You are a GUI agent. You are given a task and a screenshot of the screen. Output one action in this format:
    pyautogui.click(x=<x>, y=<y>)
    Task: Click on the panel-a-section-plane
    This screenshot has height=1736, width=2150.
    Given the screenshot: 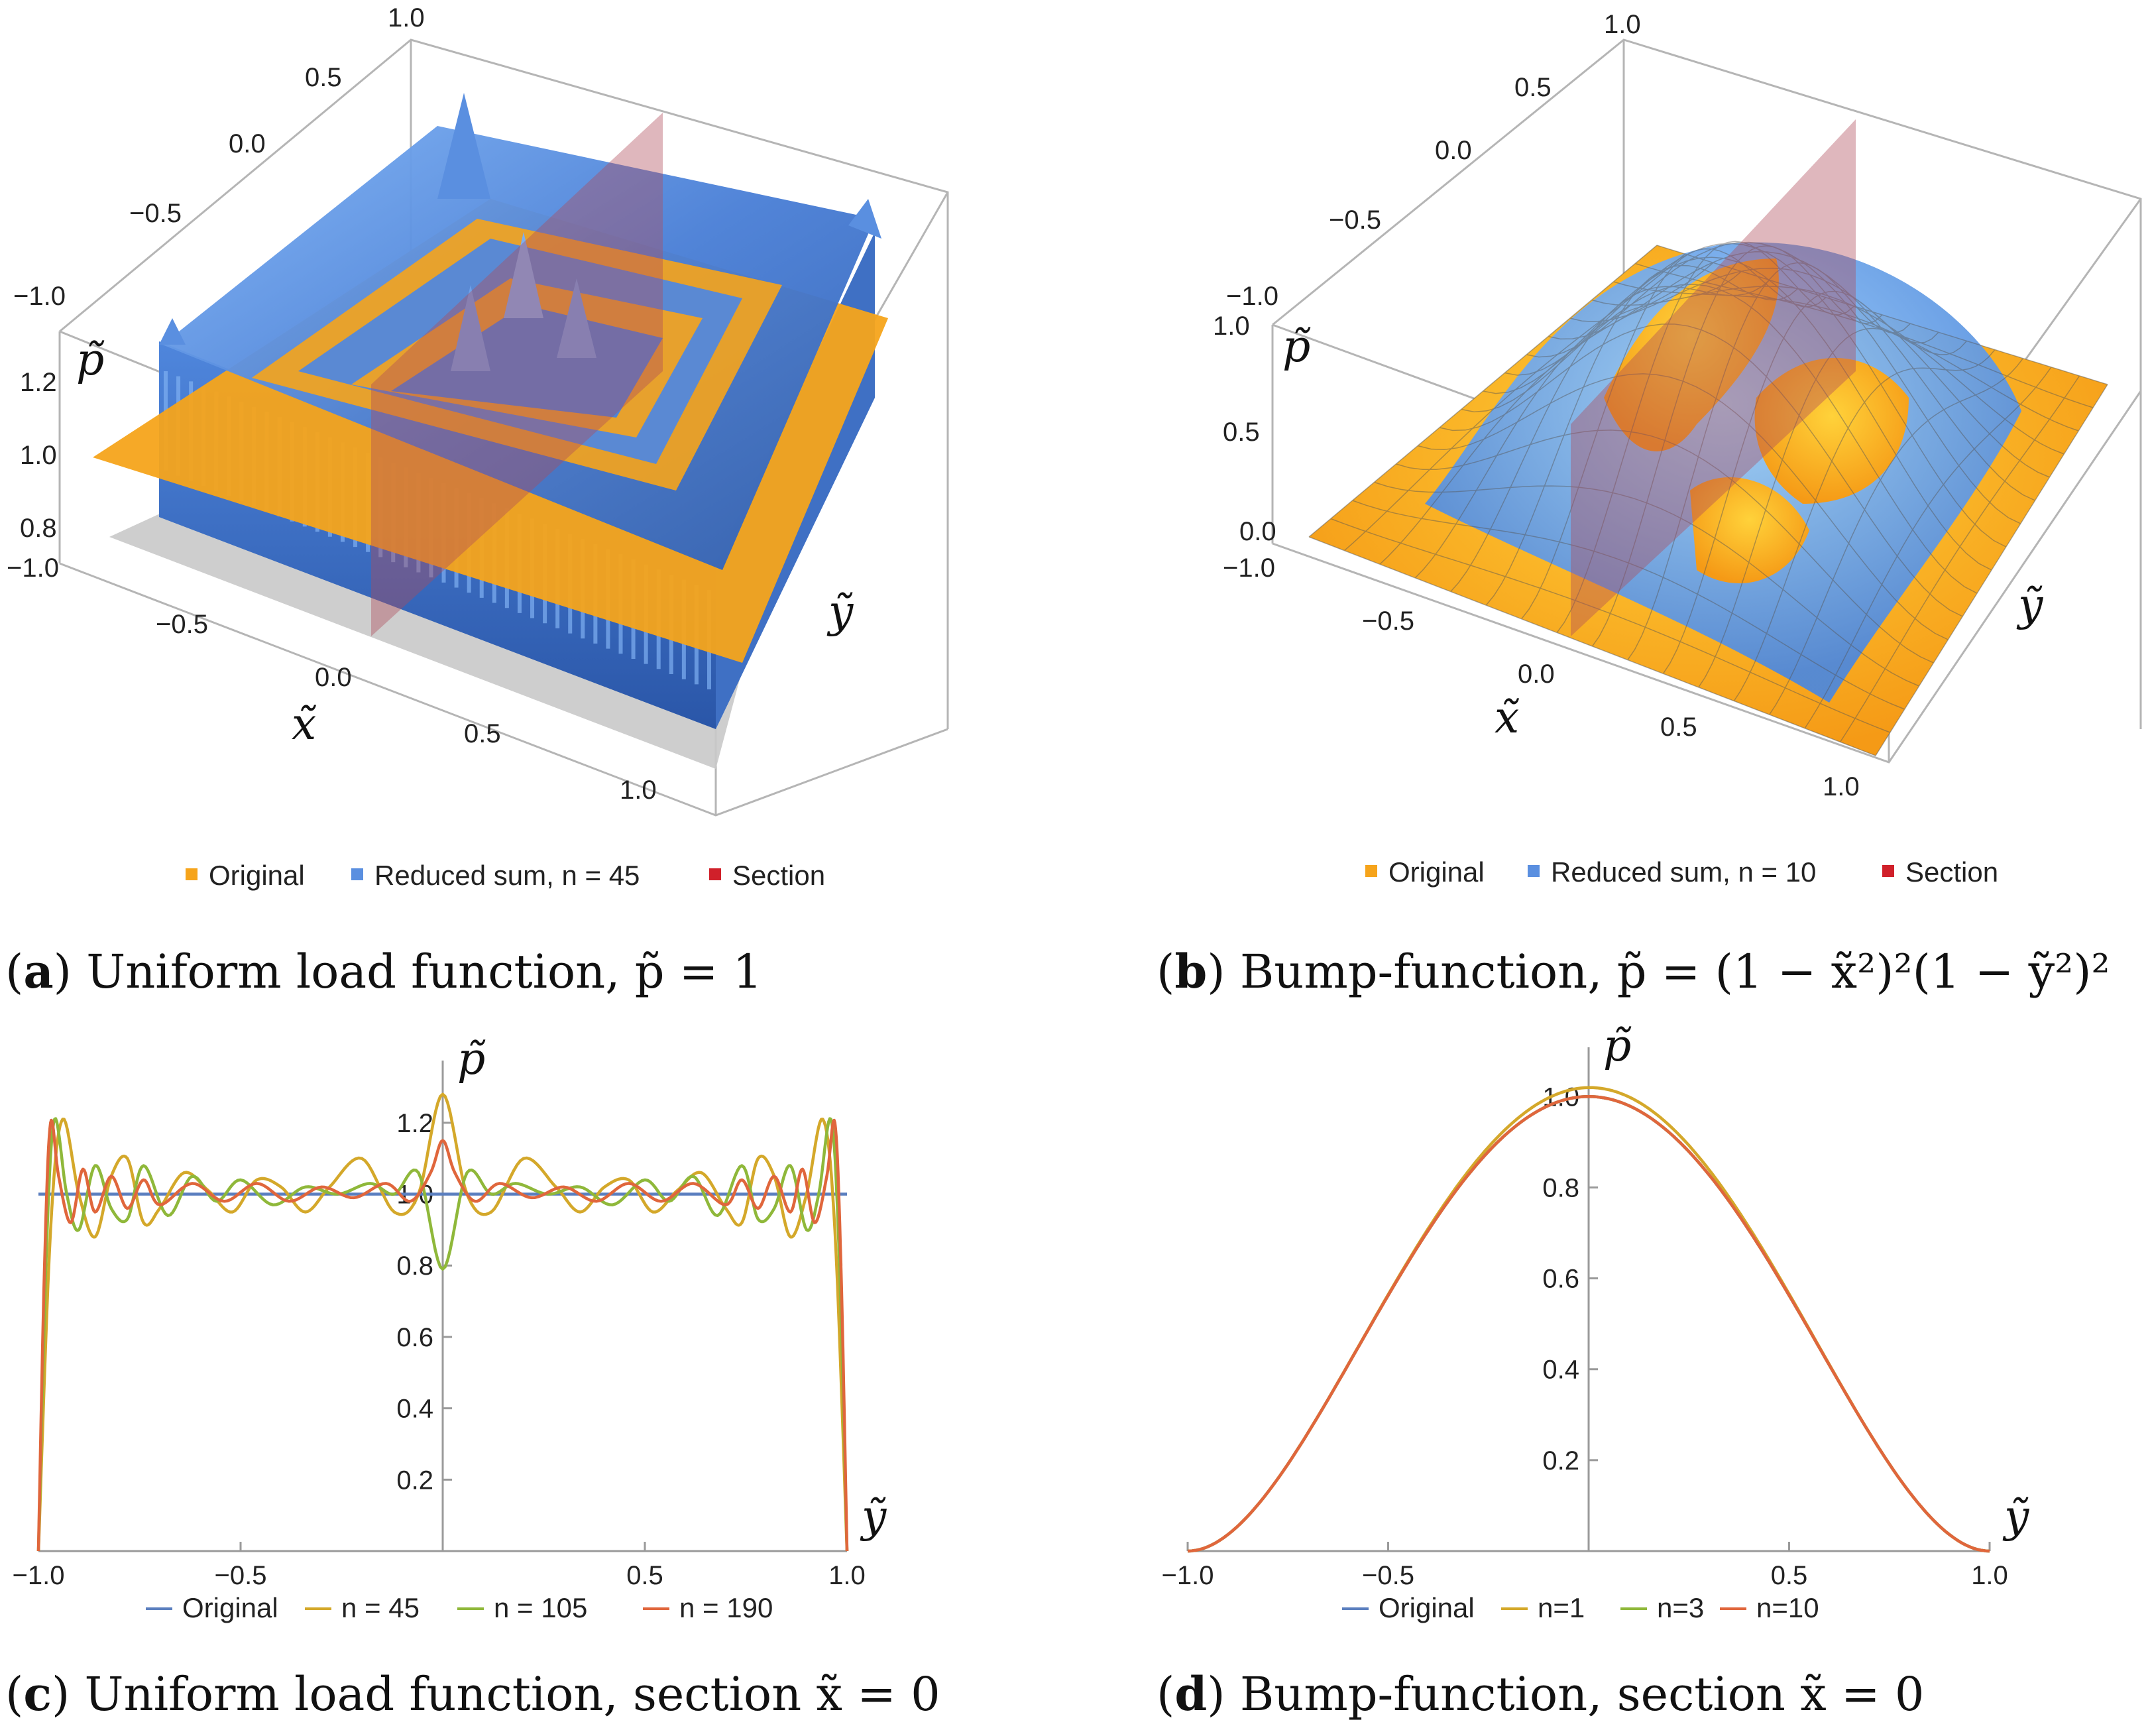 What is the action you would take?
    pyautogui.click(x=517, y=374)
    